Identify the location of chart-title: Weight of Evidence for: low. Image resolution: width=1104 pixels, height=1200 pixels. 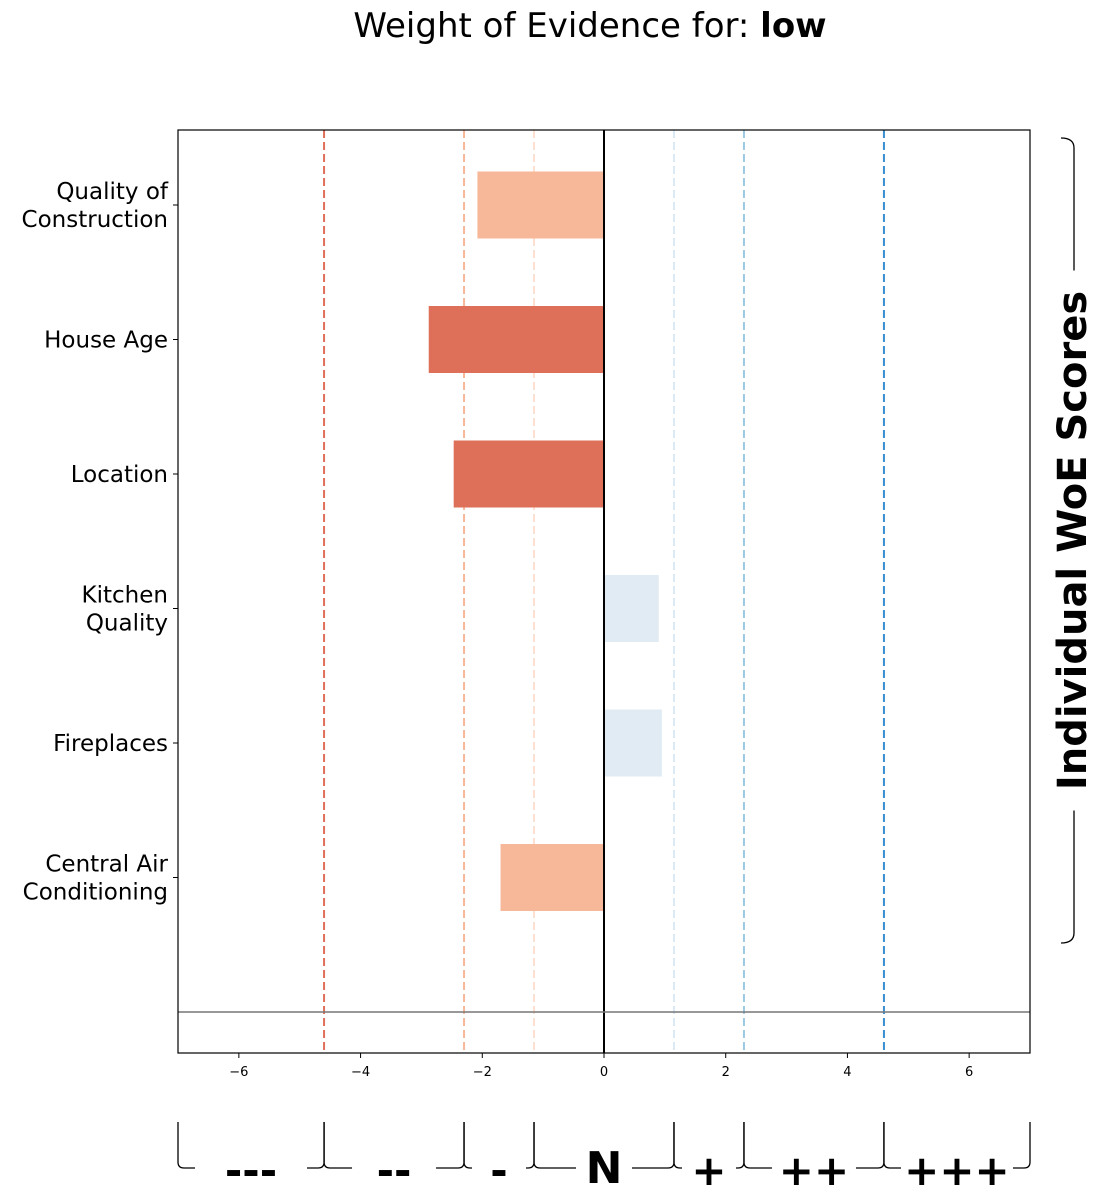
(552, 26).